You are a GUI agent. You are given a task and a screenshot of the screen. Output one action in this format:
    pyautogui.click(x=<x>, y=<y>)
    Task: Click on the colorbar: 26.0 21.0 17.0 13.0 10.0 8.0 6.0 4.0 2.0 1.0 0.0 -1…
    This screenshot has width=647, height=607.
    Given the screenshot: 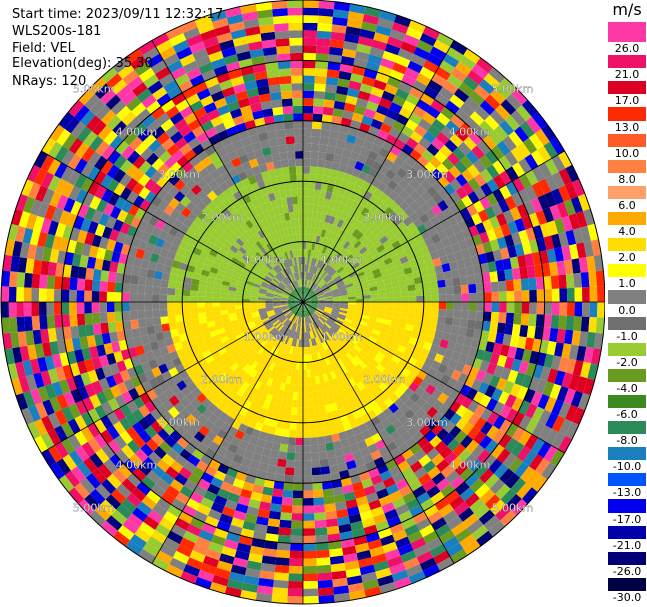 What is the action you would take?
    pyautogui.click(x=627, y=313)
    